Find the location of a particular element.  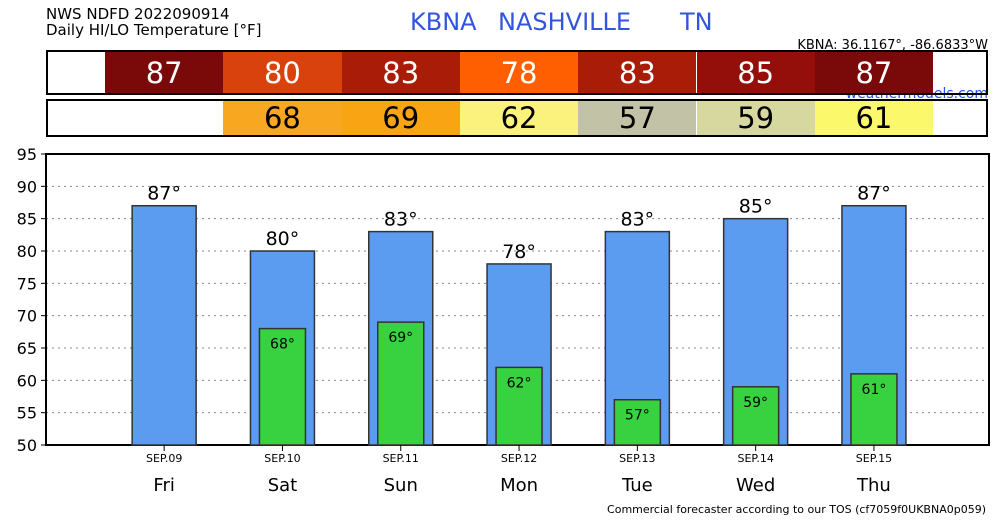

lo-temp-strip: 68 69 62 57 59 61 is located at coordinates (517, 118).